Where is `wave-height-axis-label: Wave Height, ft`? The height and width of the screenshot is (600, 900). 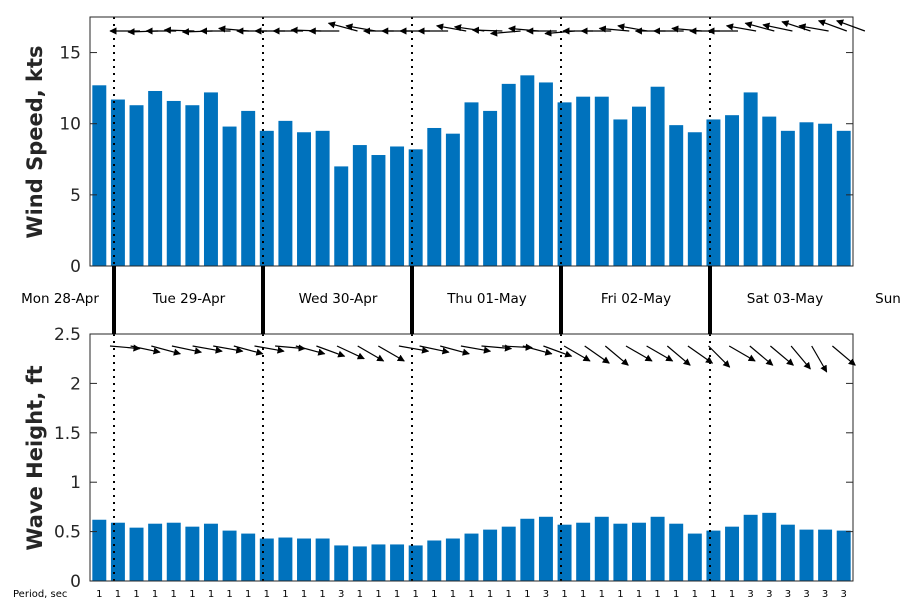 wave-height-axis-label: Wave Height, ft is located at coordinates (35, 457).